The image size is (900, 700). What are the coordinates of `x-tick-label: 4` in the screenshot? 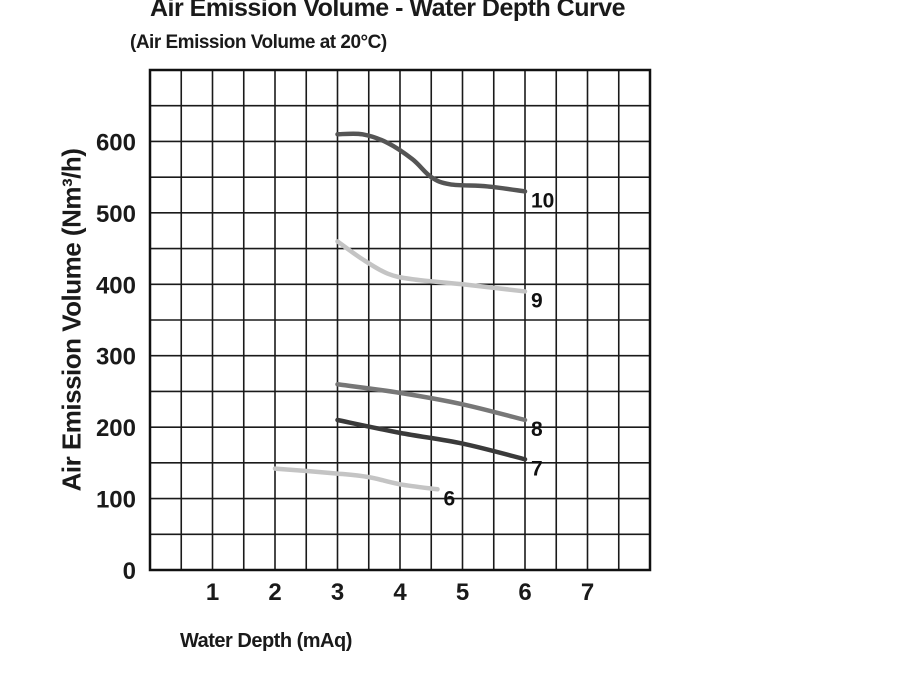 It's located at (400, 592).